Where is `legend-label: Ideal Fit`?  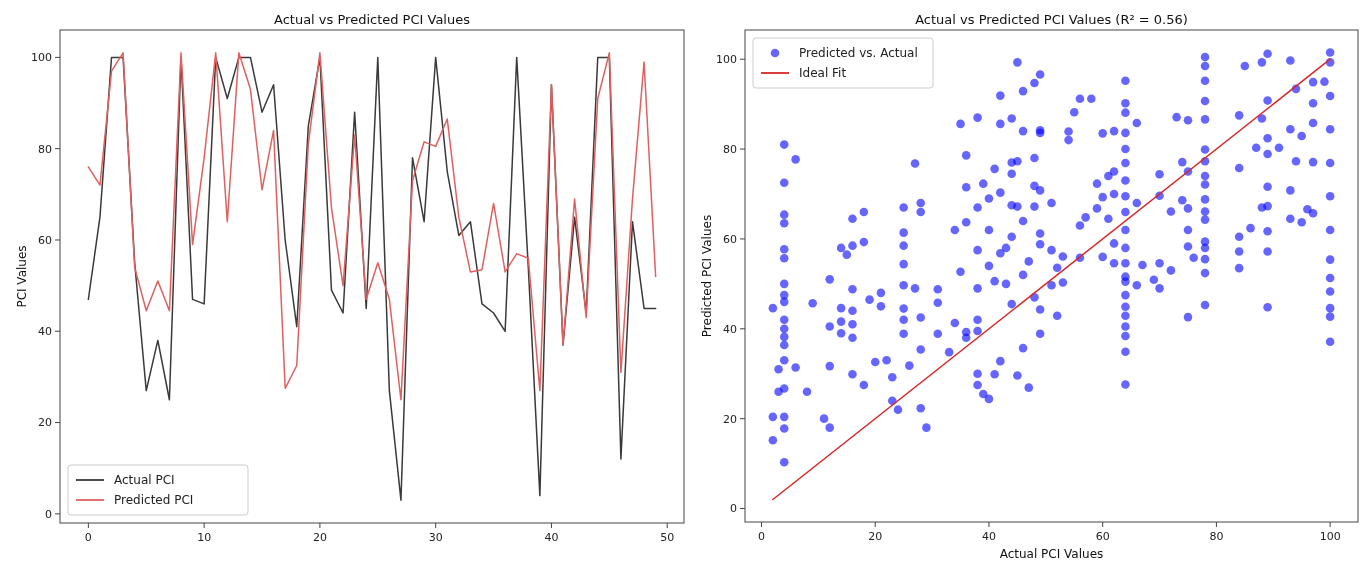 legend-label: Ideal Fit is located at coordinates (823, 73).